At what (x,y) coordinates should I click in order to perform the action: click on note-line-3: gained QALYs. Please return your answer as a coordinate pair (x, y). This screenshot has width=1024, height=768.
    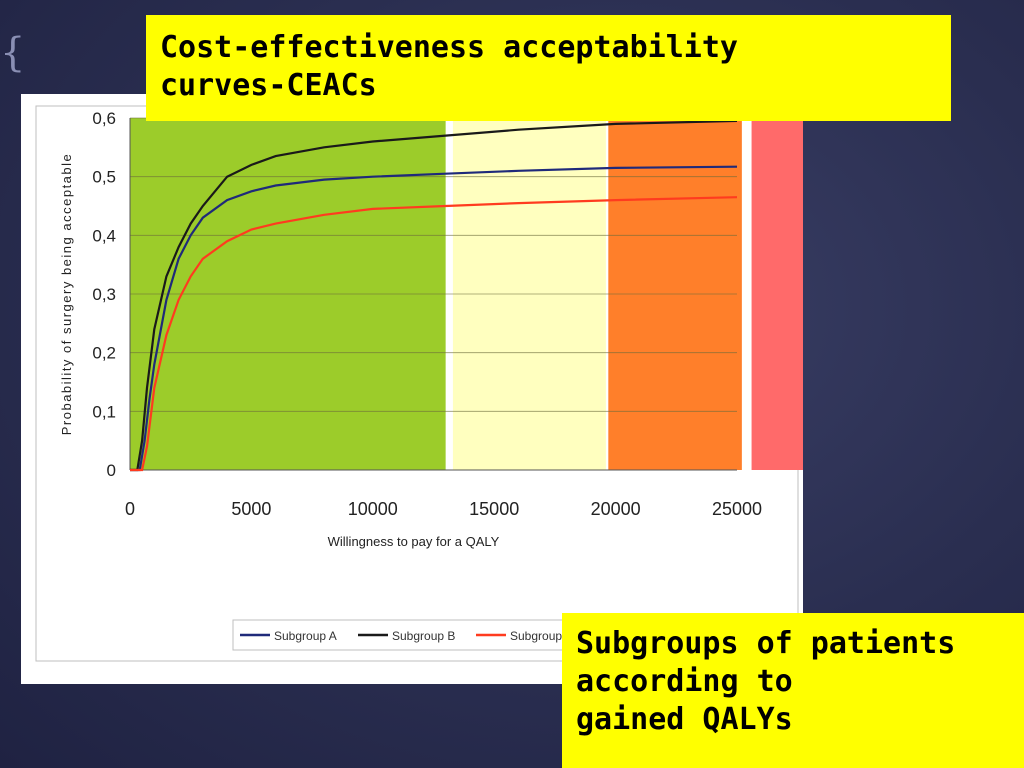
    Looking at the image, I should click on (684, 719).